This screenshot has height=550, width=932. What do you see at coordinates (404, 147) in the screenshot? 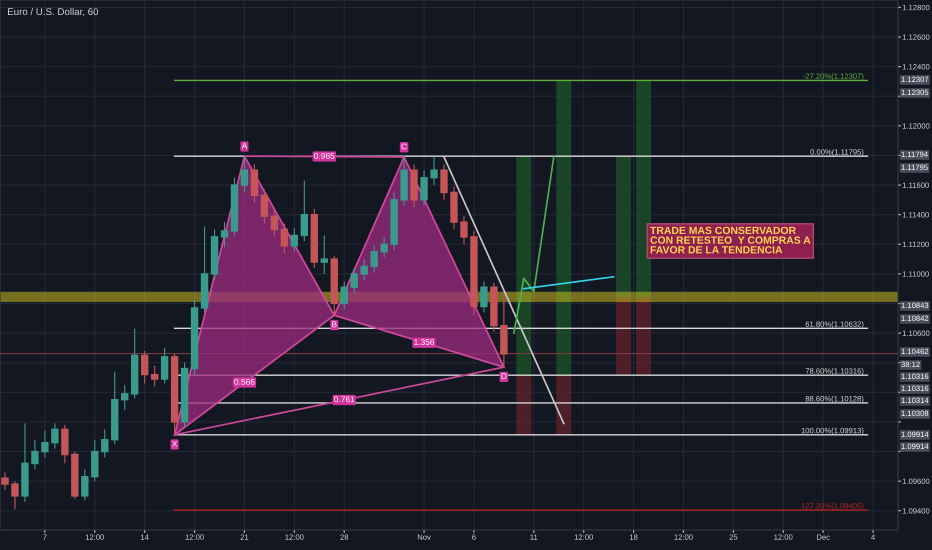
I see `data-label: C` at bounding box center [404, 147].